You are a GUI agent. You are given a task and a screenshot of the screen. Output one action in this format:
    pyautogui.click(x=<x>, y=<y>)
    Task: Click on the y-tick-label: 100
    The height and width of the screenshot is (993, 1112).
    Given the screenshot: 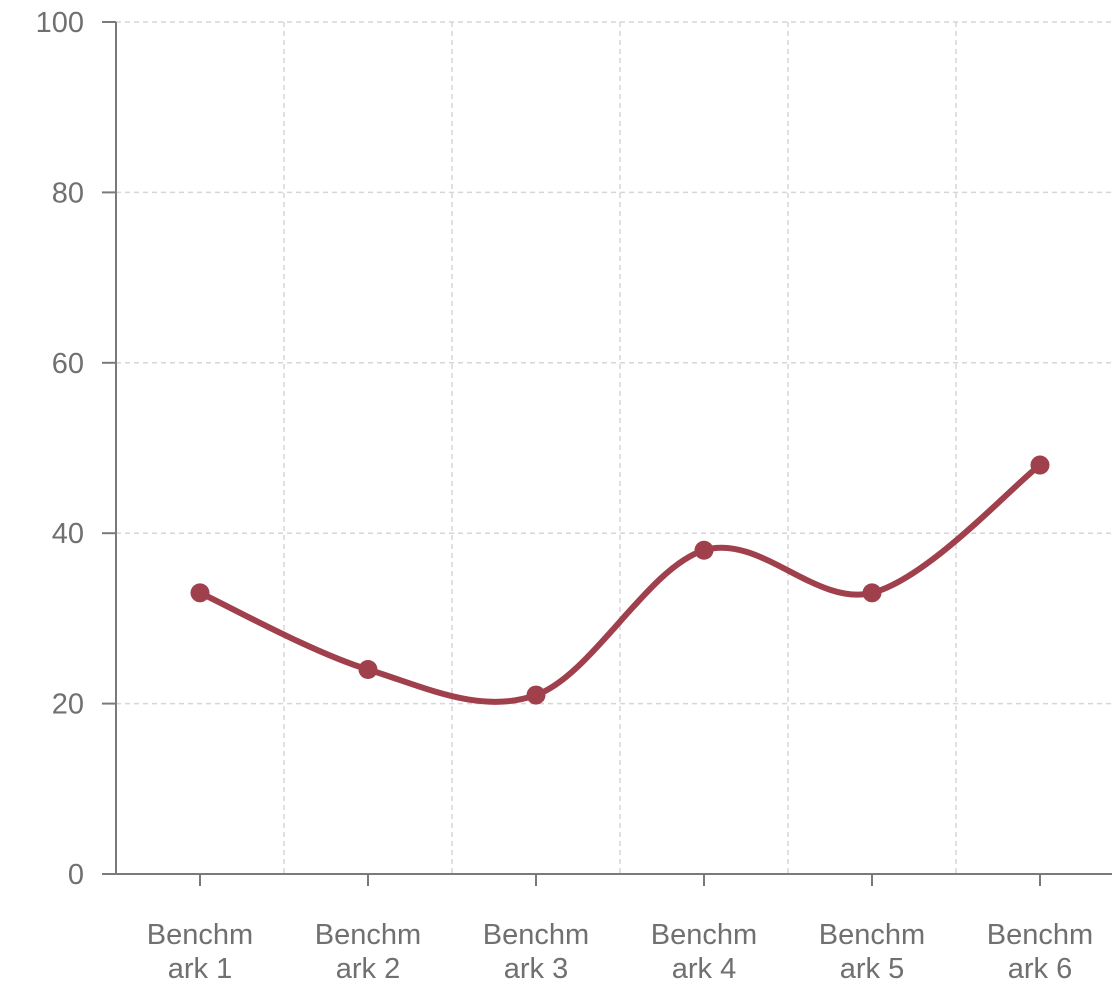 What is the action you would take?
    pyautogui.click(x=60, y=23)
    